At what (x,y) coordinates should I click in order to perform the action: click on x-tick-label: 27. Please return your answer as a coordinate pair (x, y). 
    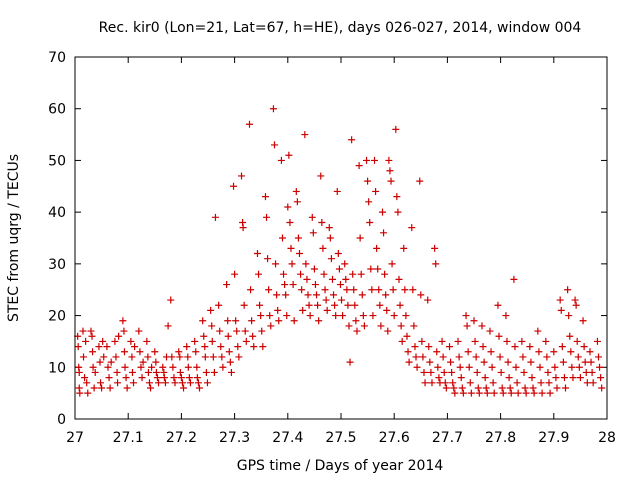
    Looking at the image, I should click on (75, 438).